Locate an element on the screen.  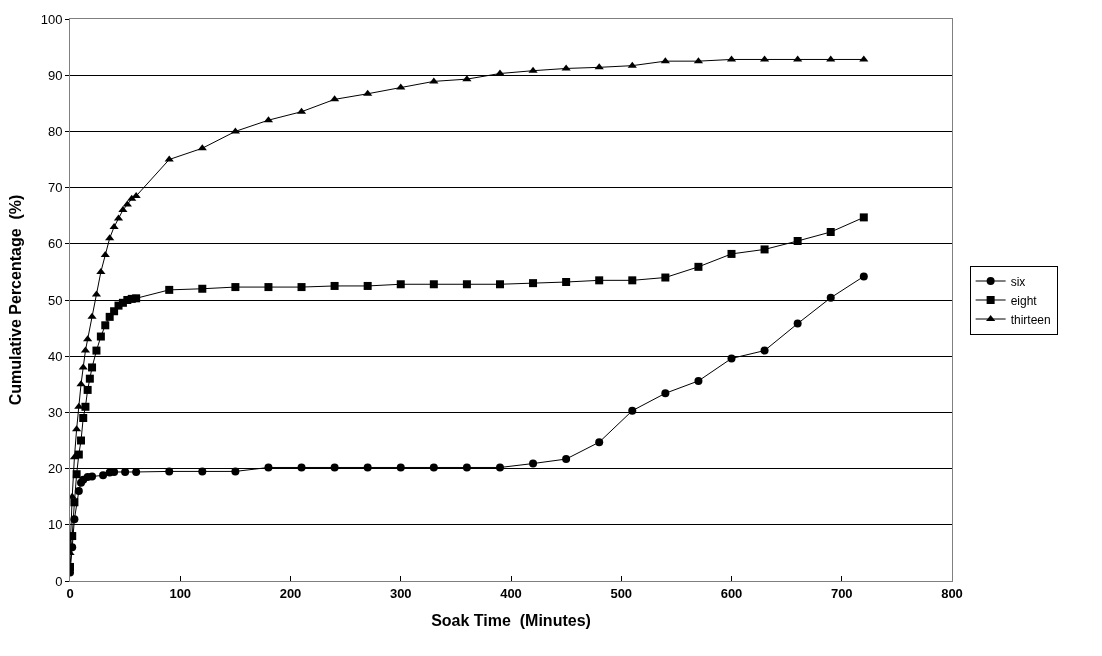
legend-label: thirteen is located at coordinates (1030, 319).